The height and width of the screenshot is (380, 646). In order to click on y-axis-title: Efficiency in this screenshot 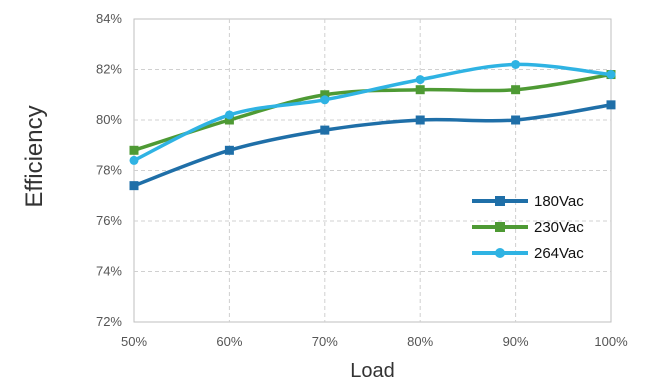, I will do `click(34, 156)`.